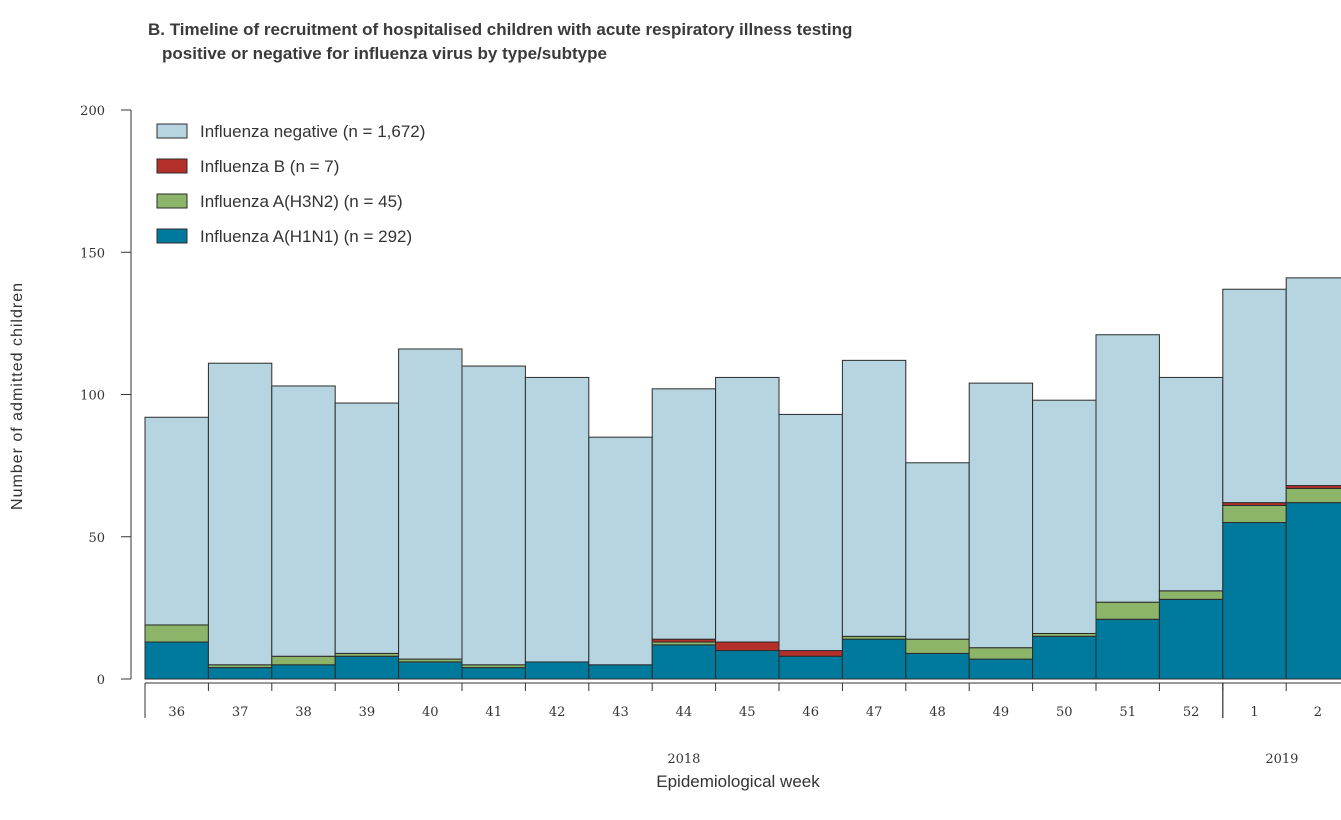  I want to click on x-tick-label: 52, so click(1191, 712).